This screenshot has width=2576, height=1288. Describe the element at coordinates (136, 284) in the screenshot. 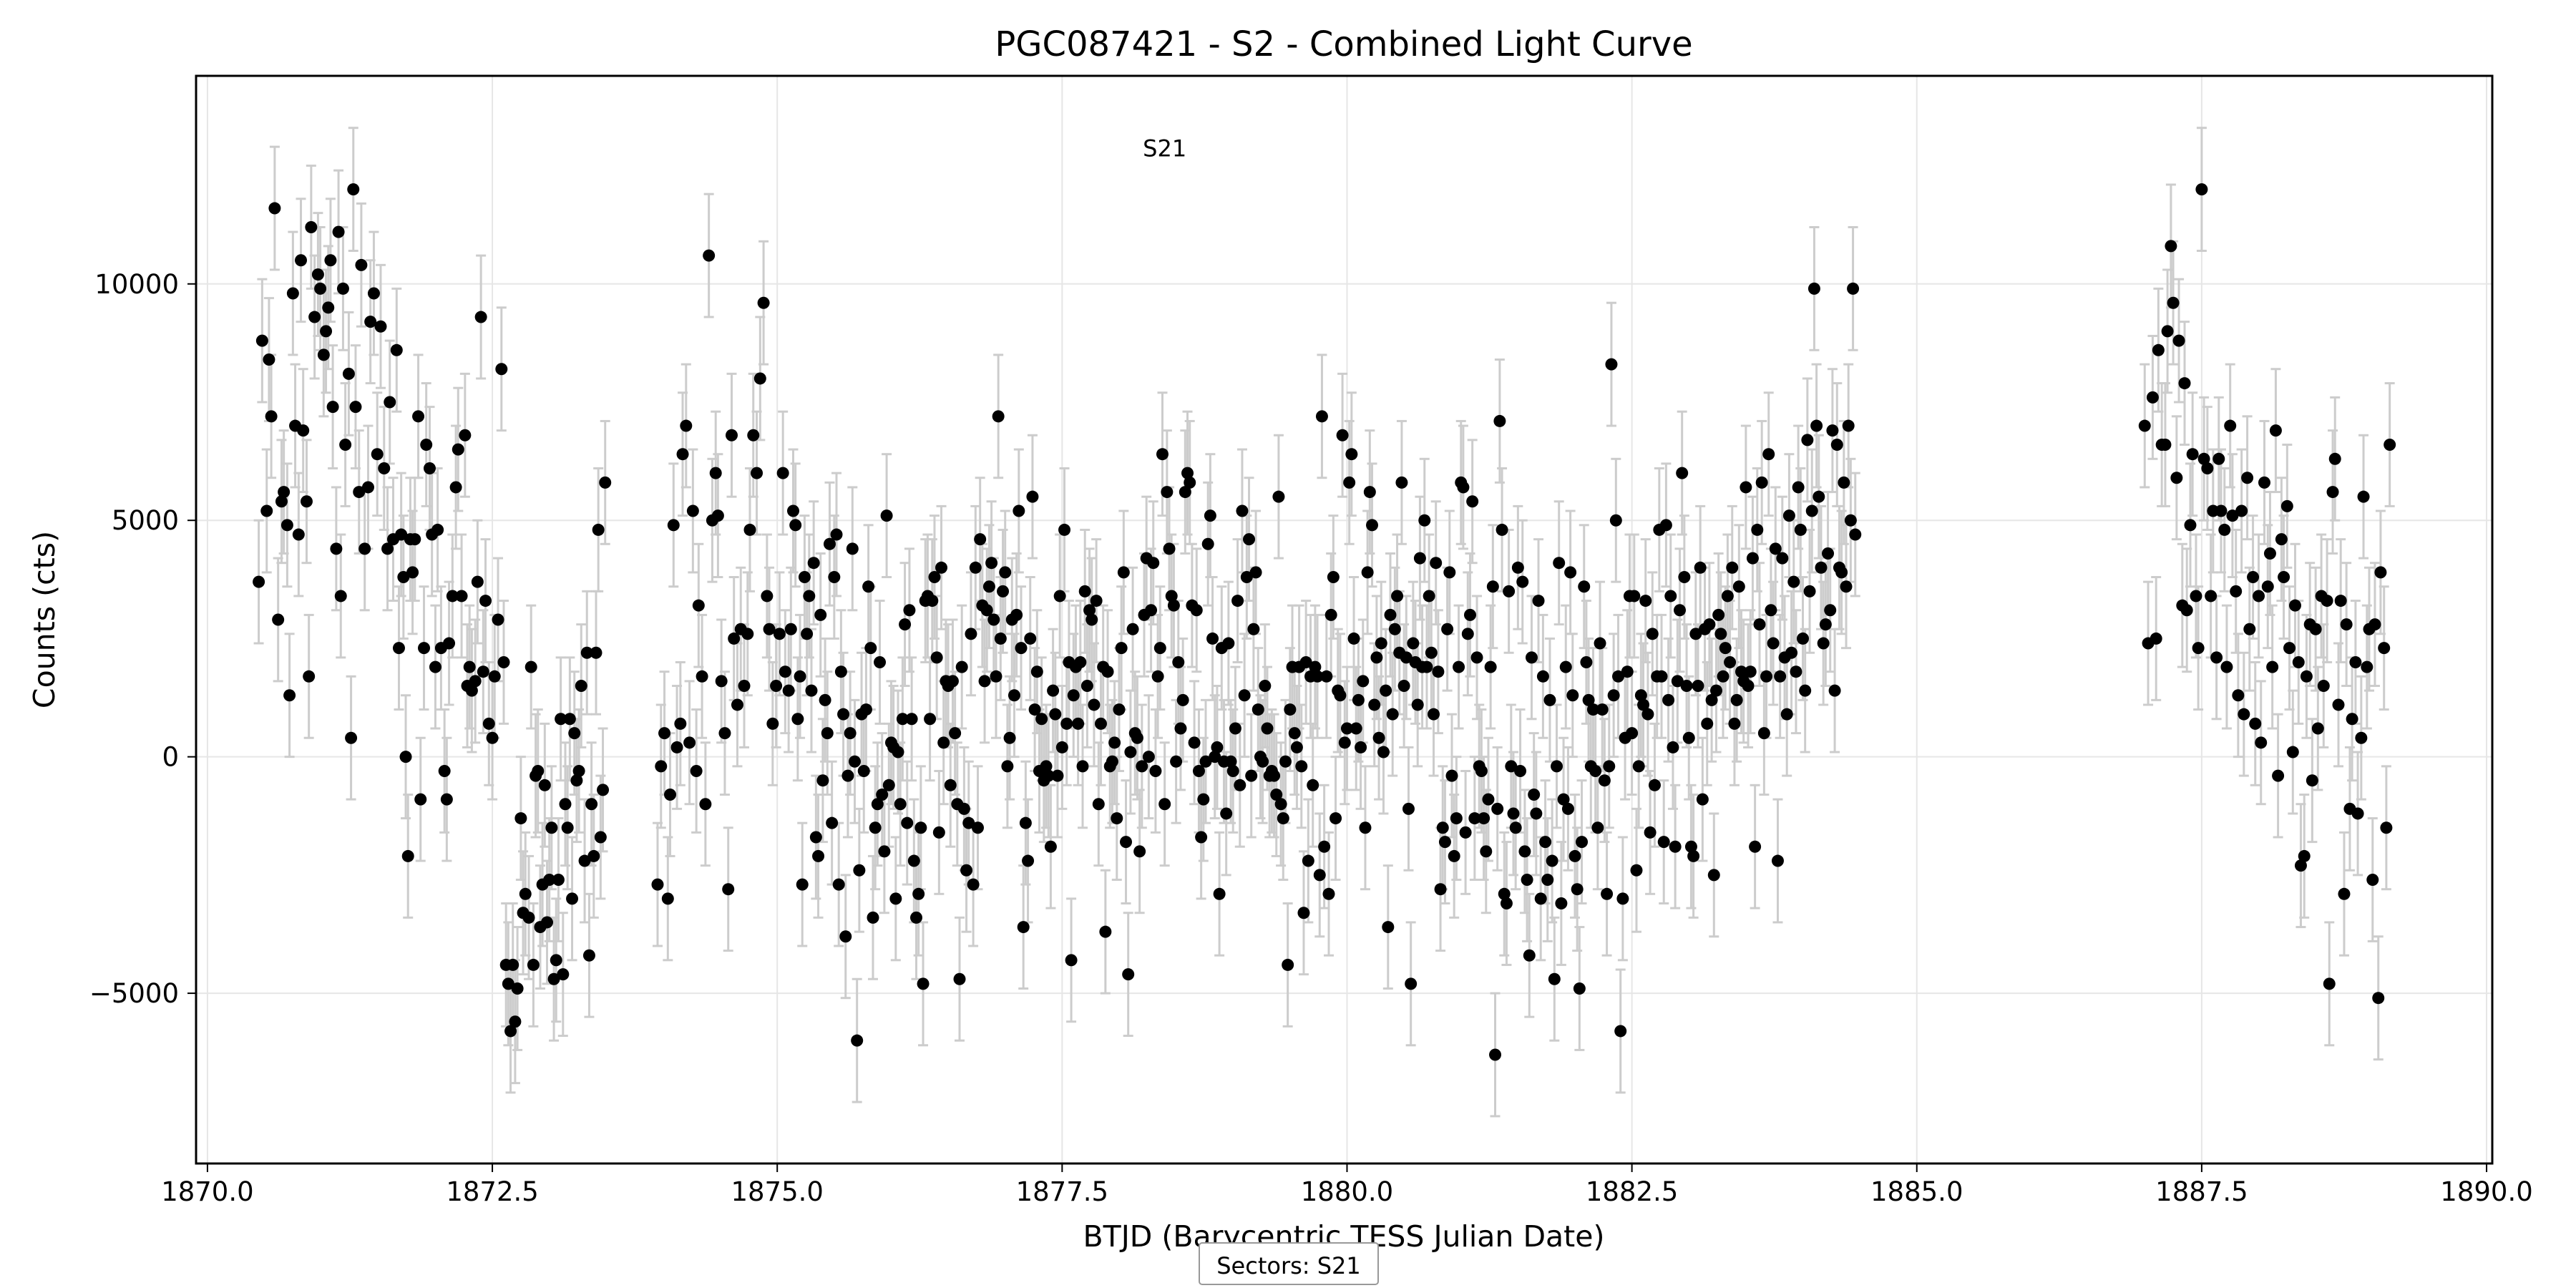

I see `y-tick-label: 10000` at that location.